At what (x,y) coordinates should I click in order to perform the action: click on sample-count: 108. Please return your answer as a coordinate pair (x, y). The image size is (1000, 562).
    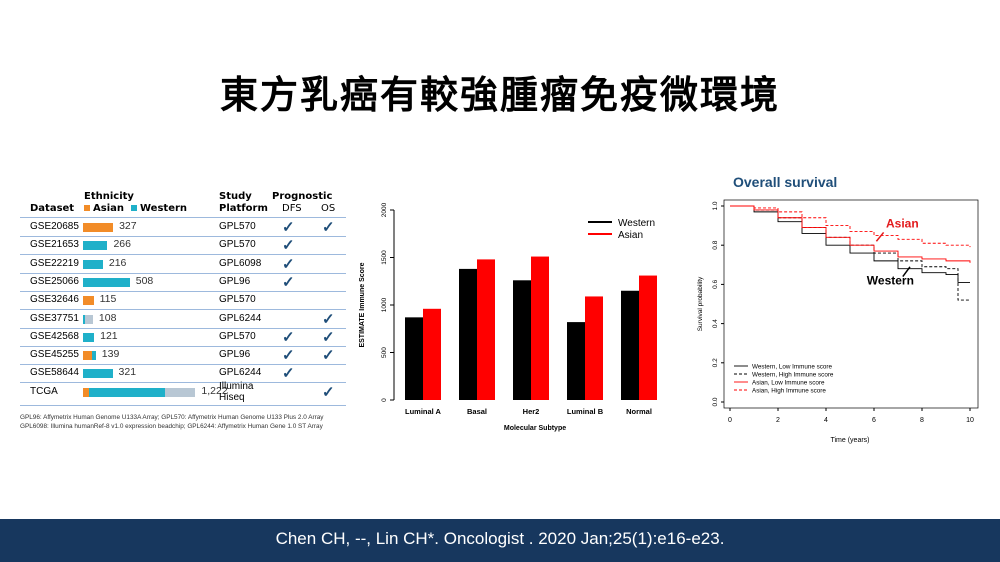
    Looking at the image, I should click on (107, 317).